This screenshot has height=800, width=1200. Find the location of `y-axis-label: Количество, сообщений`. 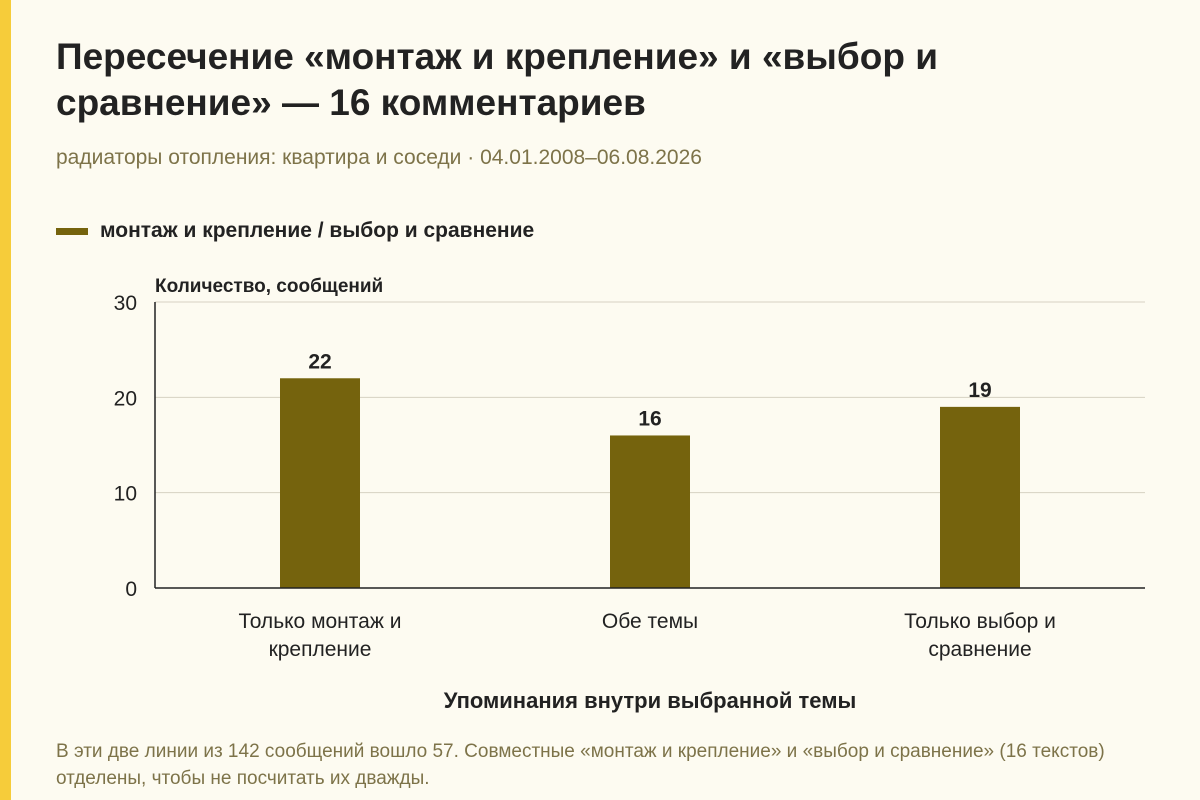

y-axis-label: Количество, сообщений is located at coordinates (269, 286).